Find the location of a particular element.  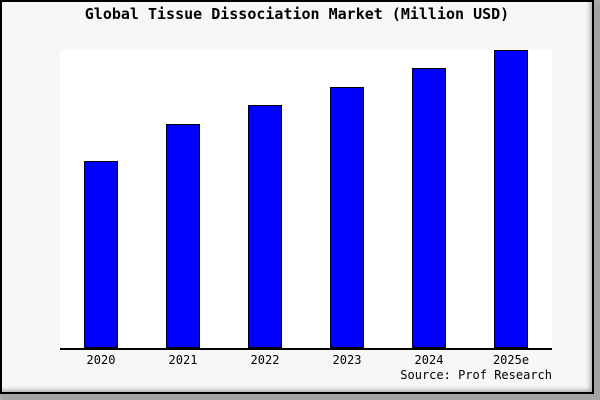

x-tick-label-2021: 2021 is located at coordinates (183, 360).